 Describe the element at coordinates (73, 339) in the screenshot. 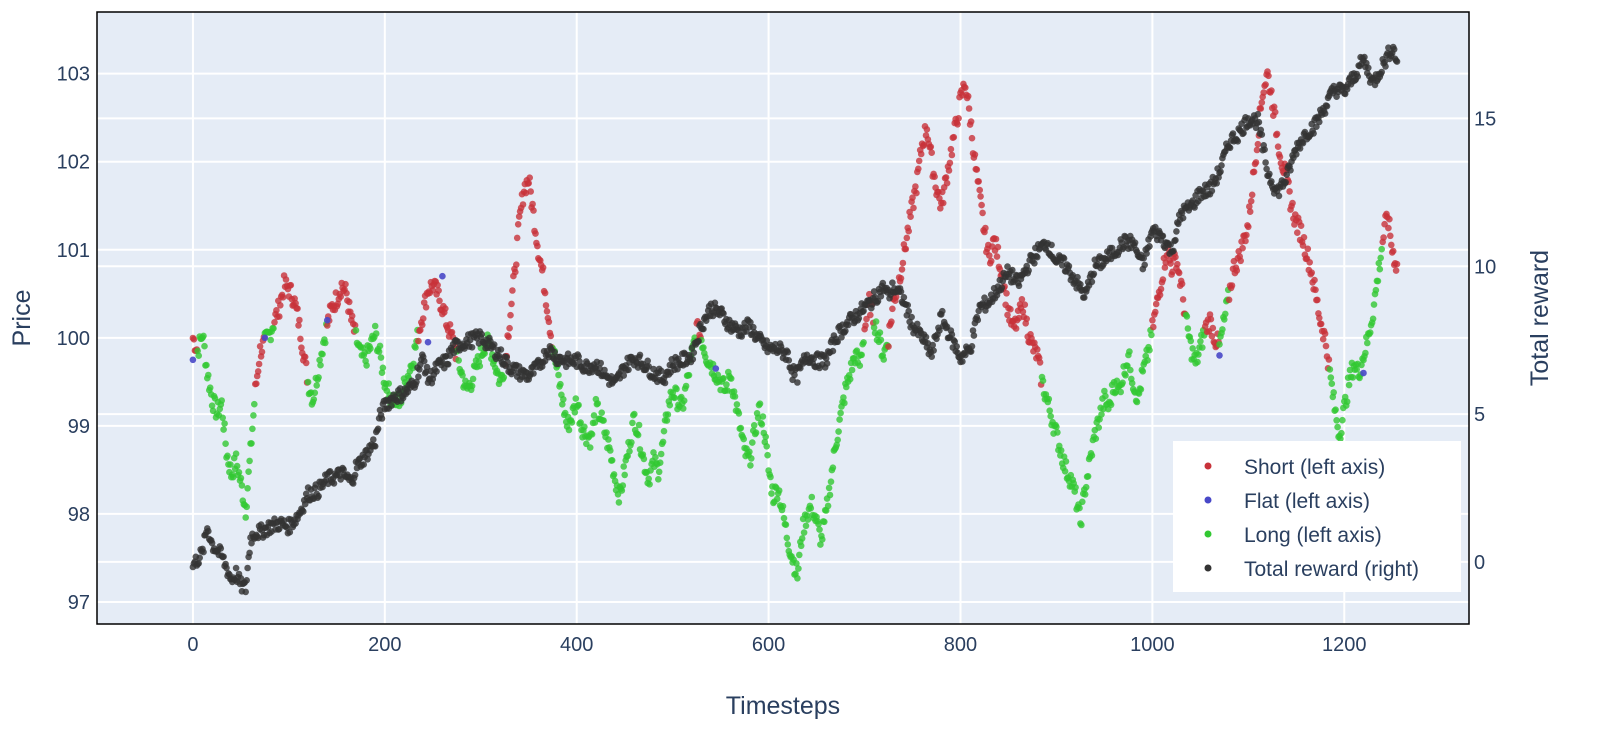

I see `left-y-tick-label: 100` at that location.